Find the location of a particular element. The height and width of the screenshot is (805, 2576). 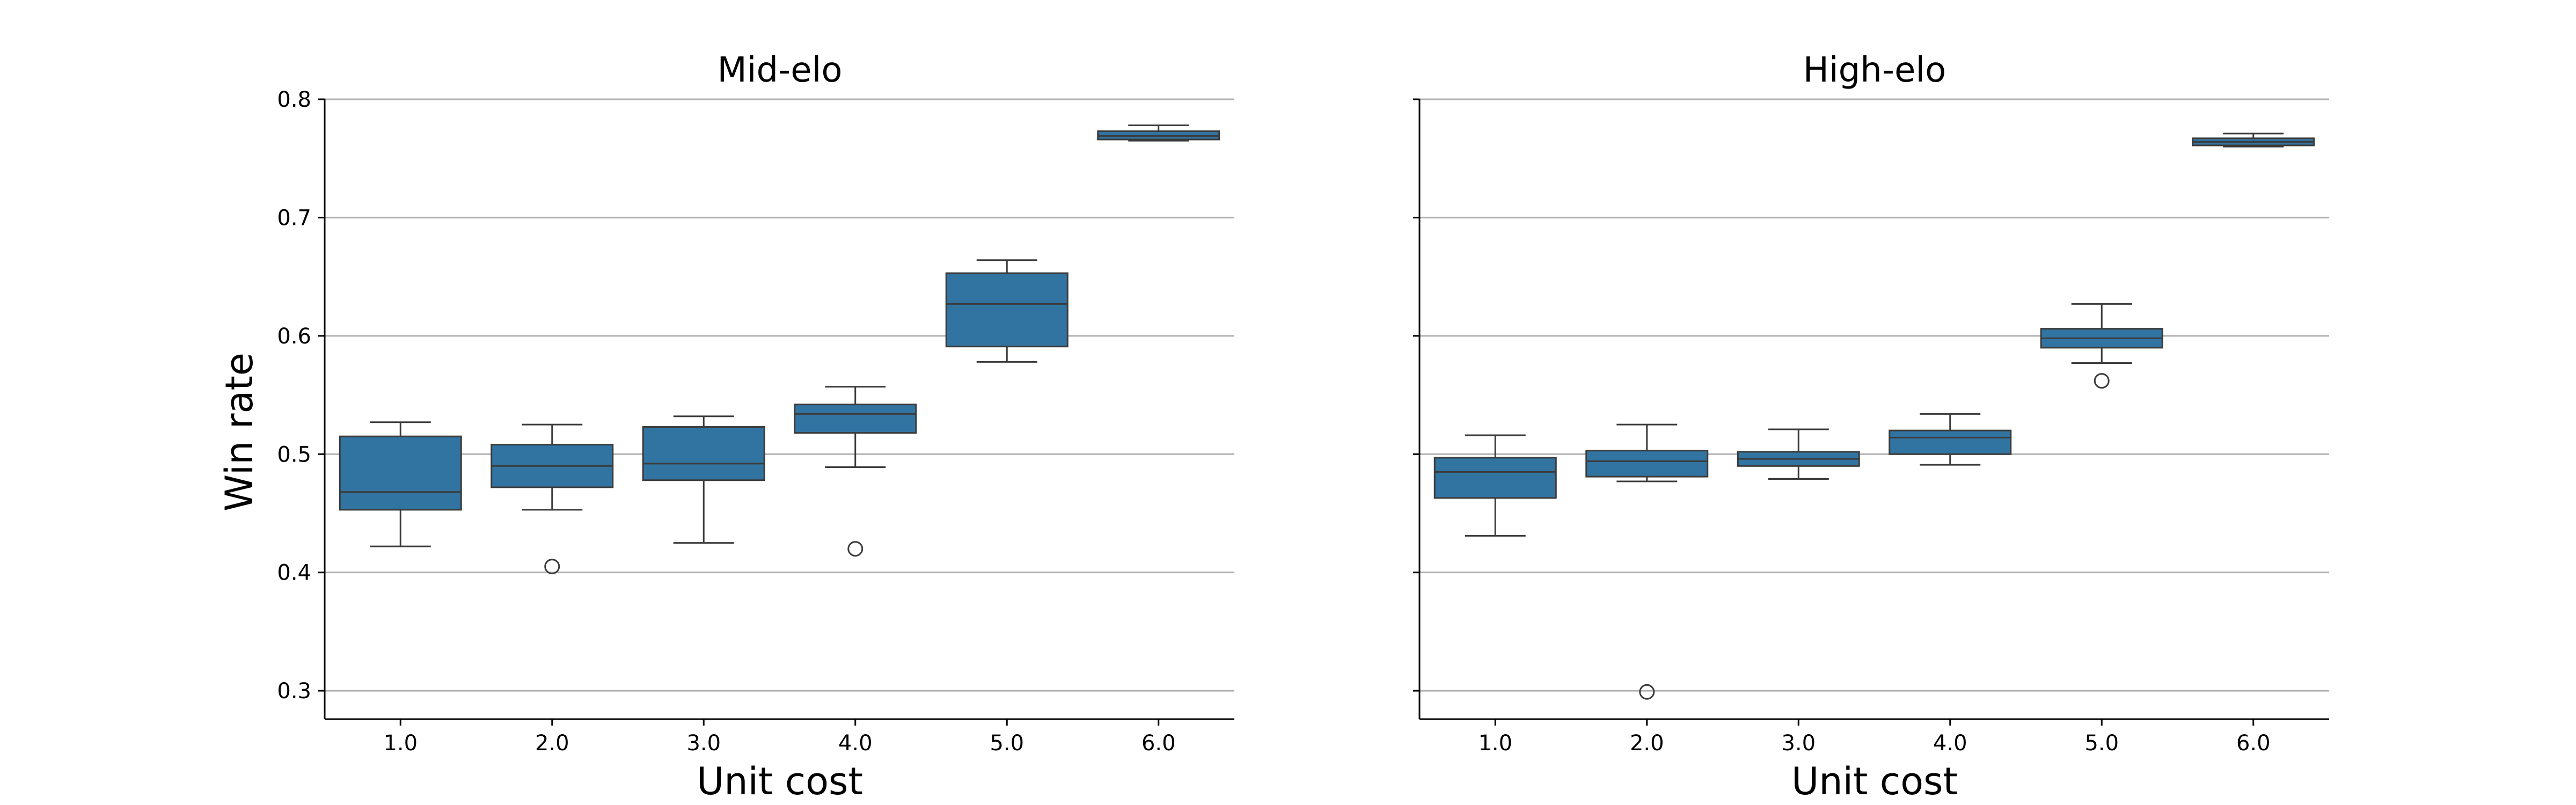

y-tick-label: 0.6 is located at coordinates (294, 336).